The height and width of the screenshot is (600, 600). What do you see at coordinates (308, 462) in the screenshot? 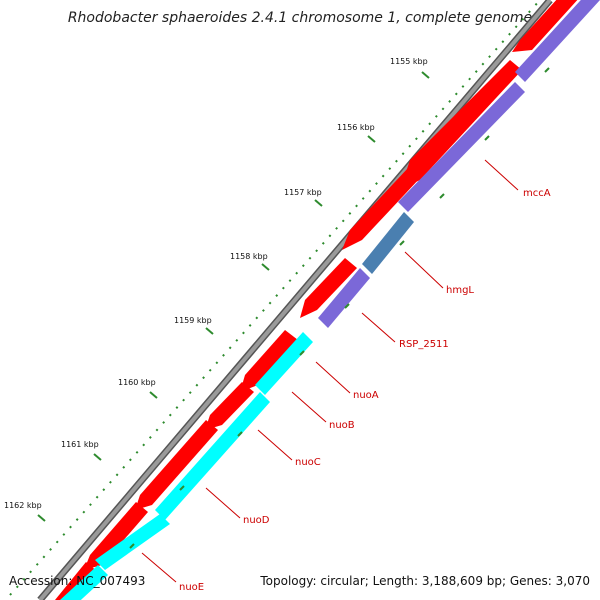
I see `gene-label-nuoC: nuoC` at bounding box center [308, 462].